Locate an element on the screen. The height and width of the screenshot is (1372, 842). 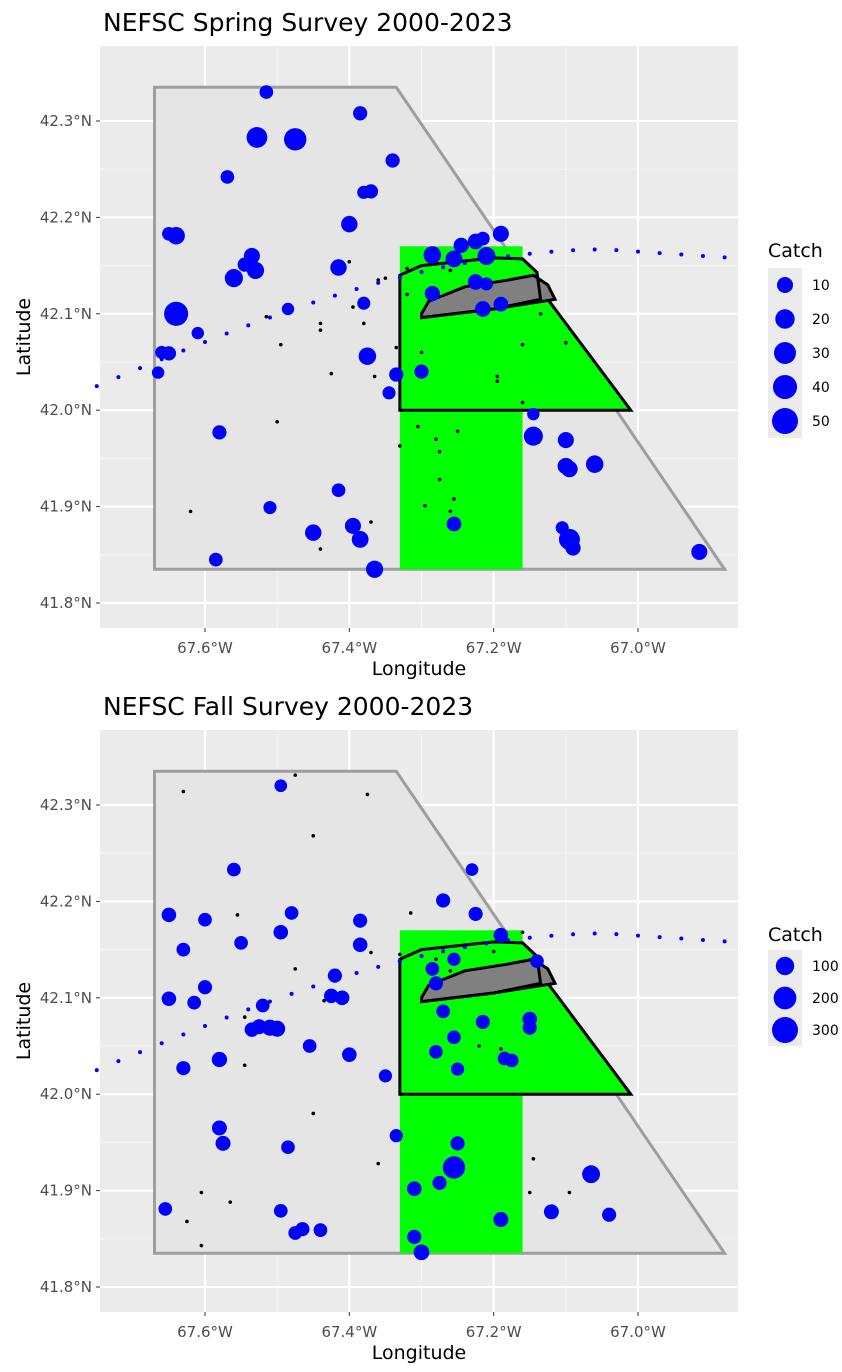
legend-label: 40 is located at coordinates (821, 388).